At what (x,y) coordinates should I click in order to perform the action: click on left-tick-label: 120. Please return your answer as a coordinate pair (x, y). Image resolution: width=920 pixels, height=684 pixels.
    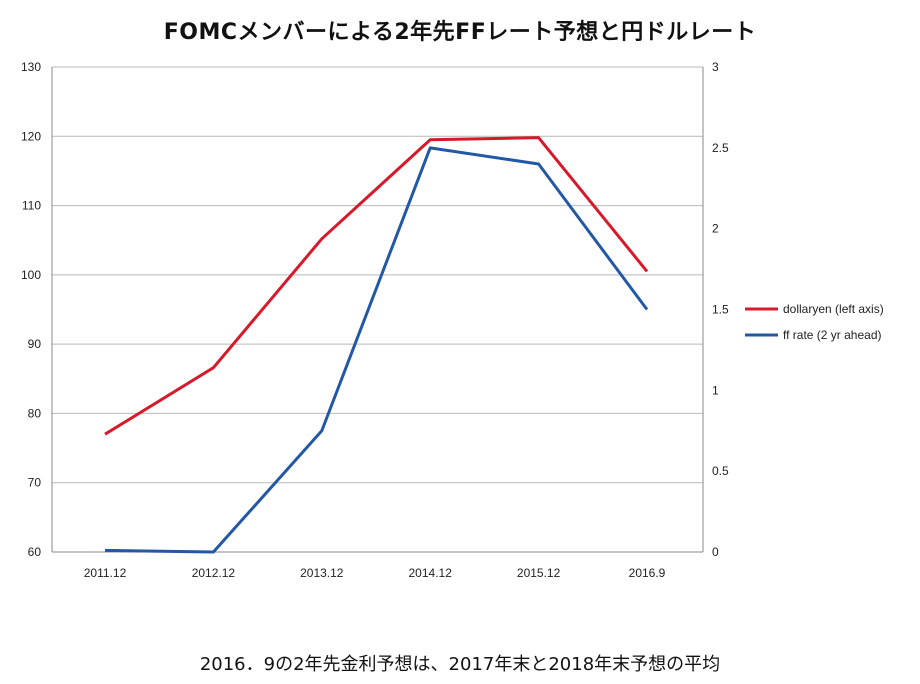
    Looking at the image, I should click on (31, 136).